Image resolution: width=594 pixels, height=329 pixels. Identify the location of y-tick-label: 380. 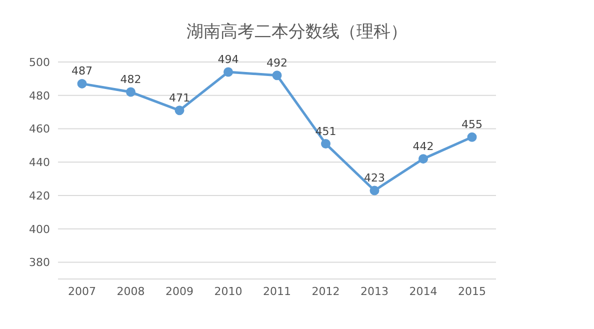
(39, 263).